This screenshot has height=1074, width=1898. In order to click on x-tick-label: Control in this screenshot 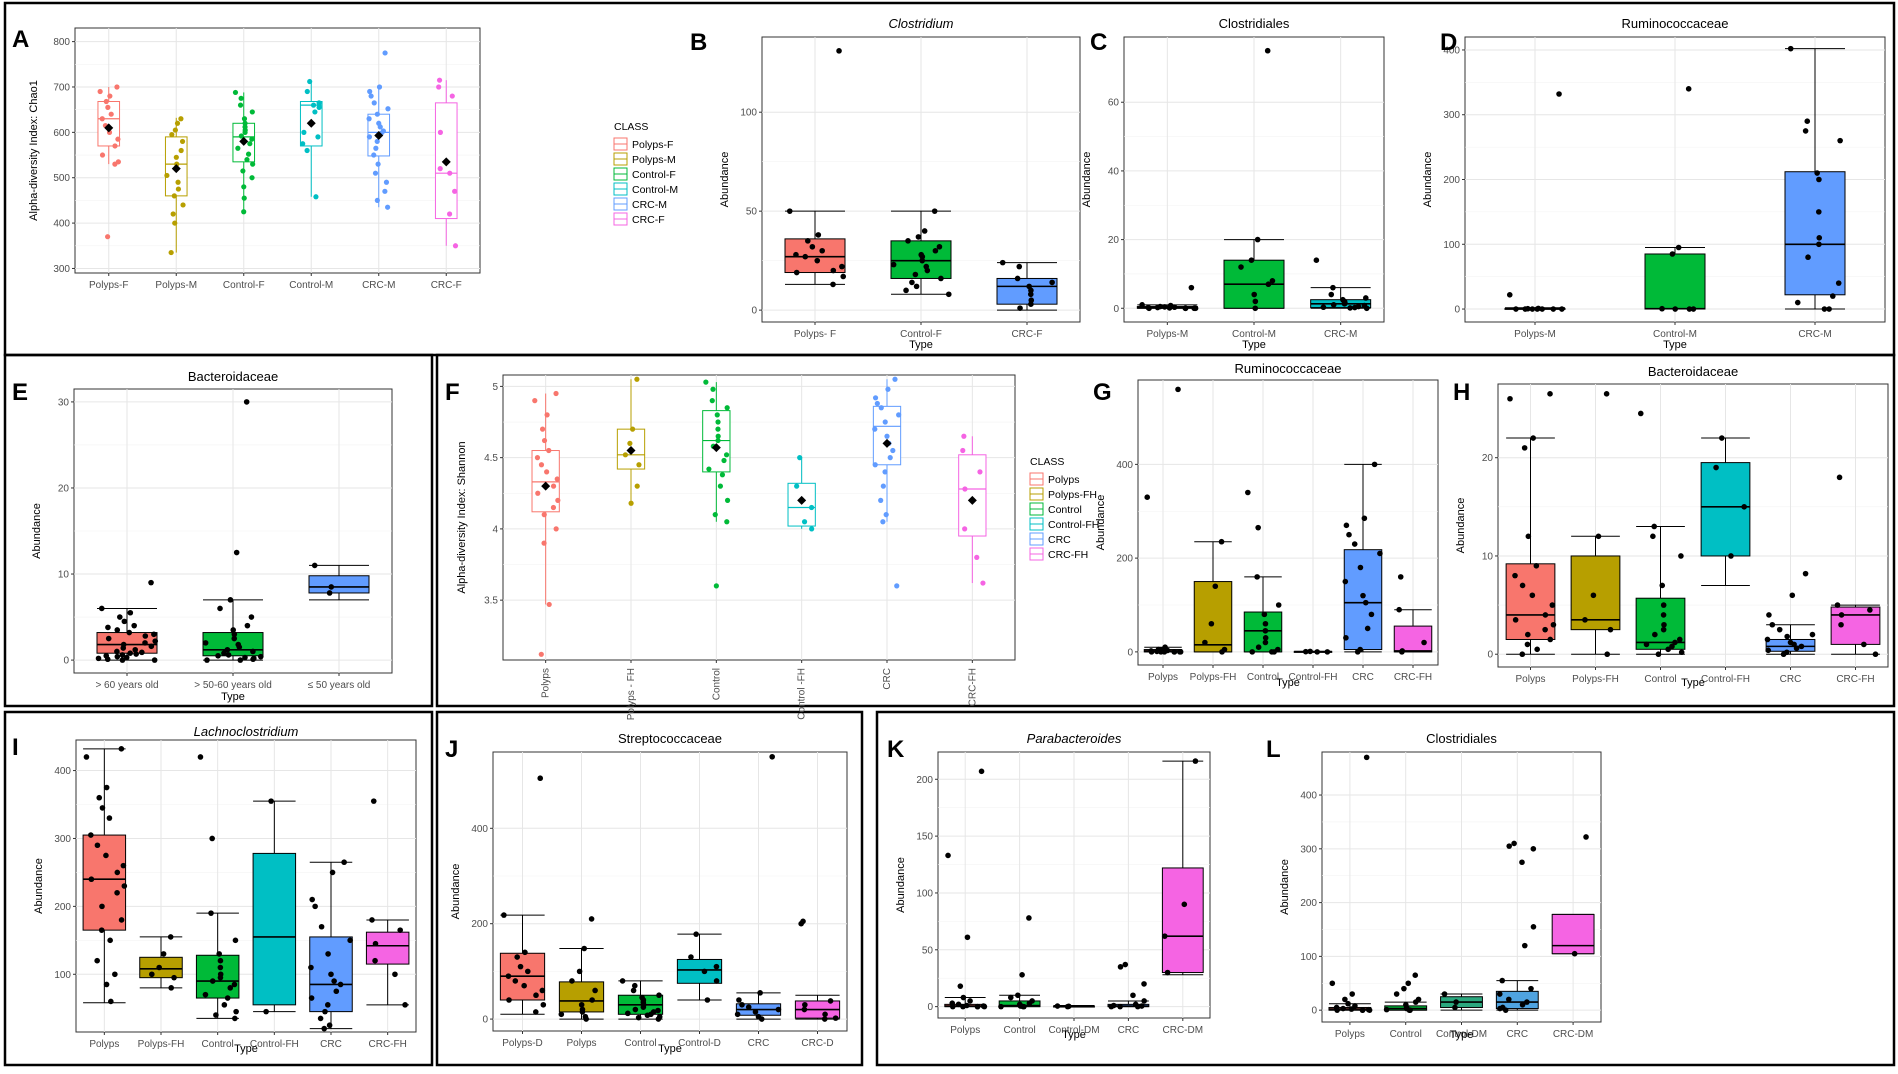, I will do `click(1660, 679)`.